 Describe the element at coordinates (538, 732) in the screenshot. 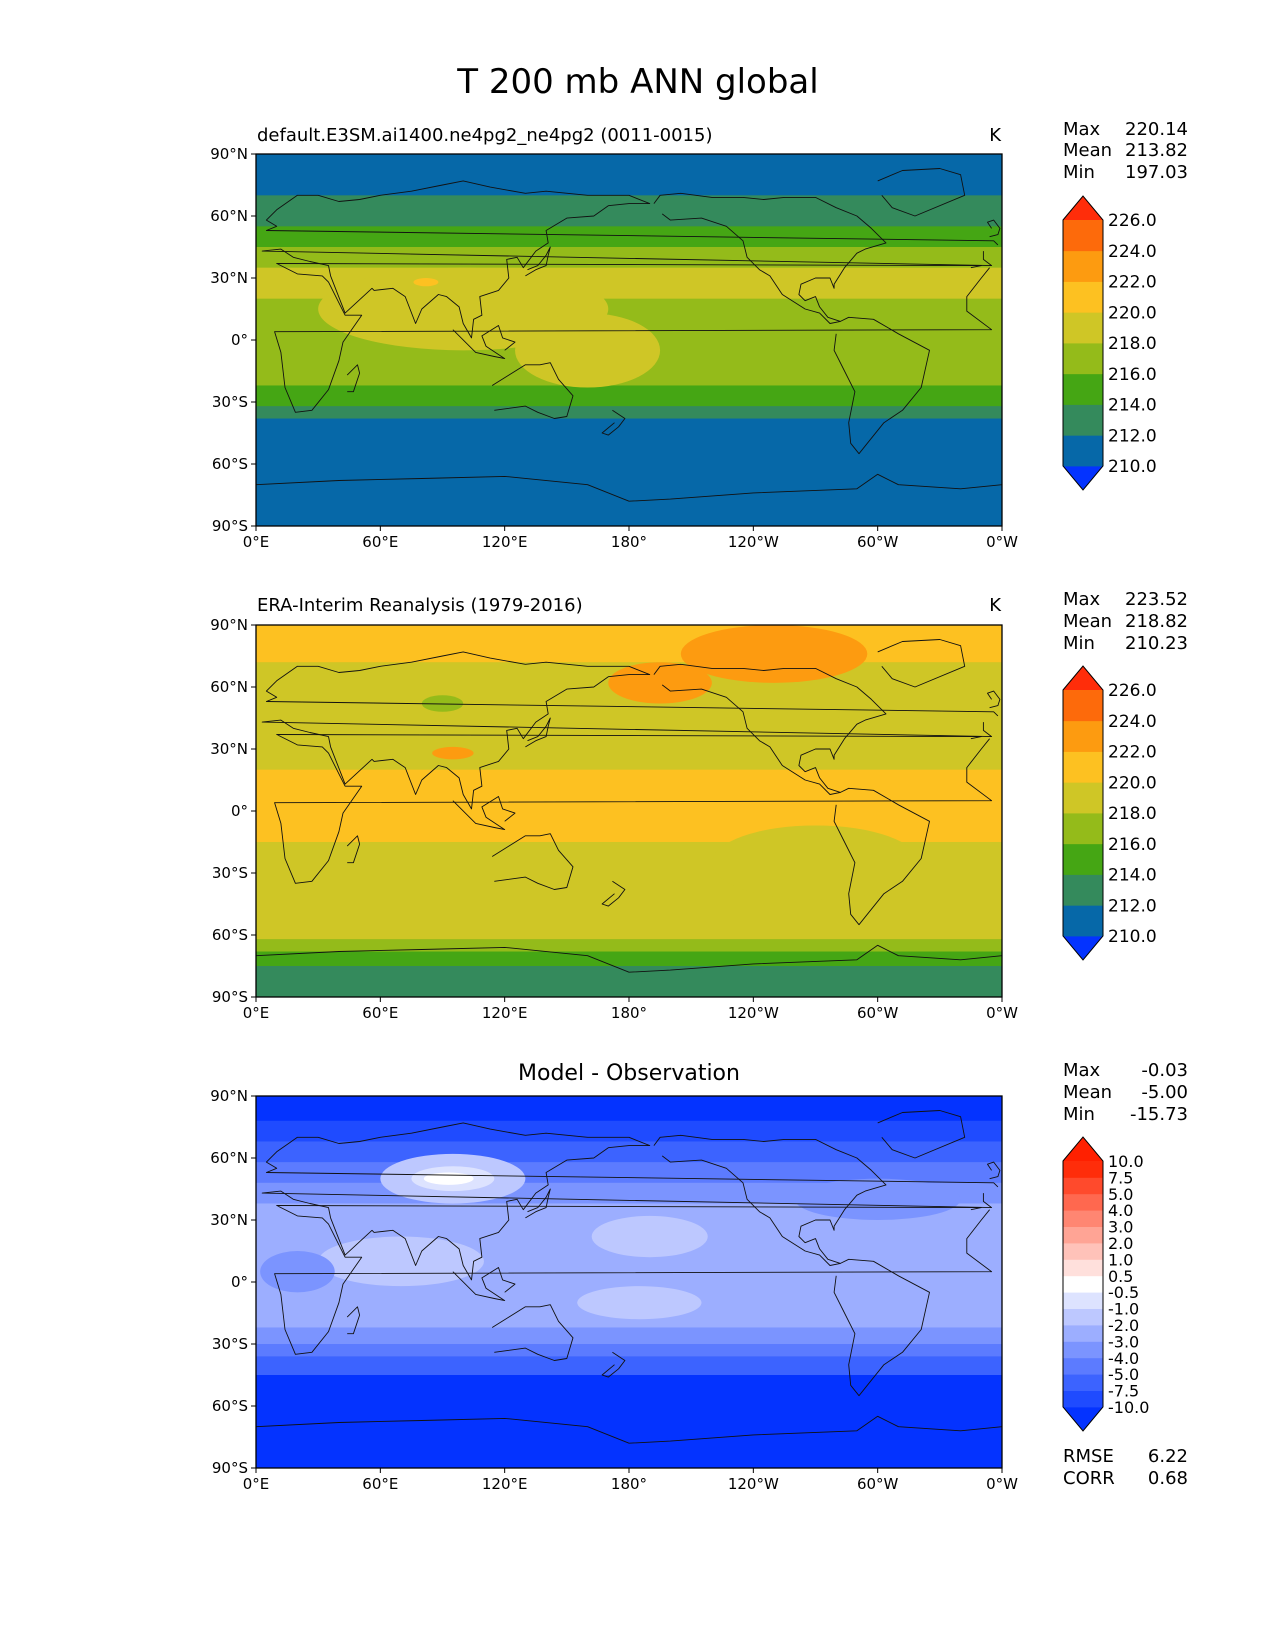

I see `coastline-japan` at that location.